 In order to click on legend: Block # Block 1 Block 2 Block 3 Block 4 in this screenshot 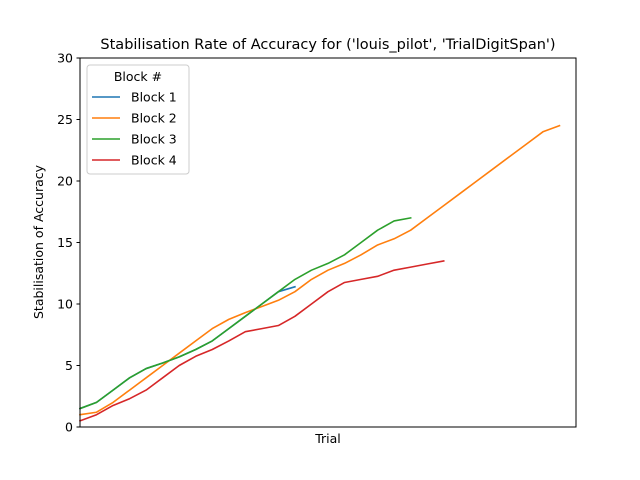, I will do `click(138, 119)`.